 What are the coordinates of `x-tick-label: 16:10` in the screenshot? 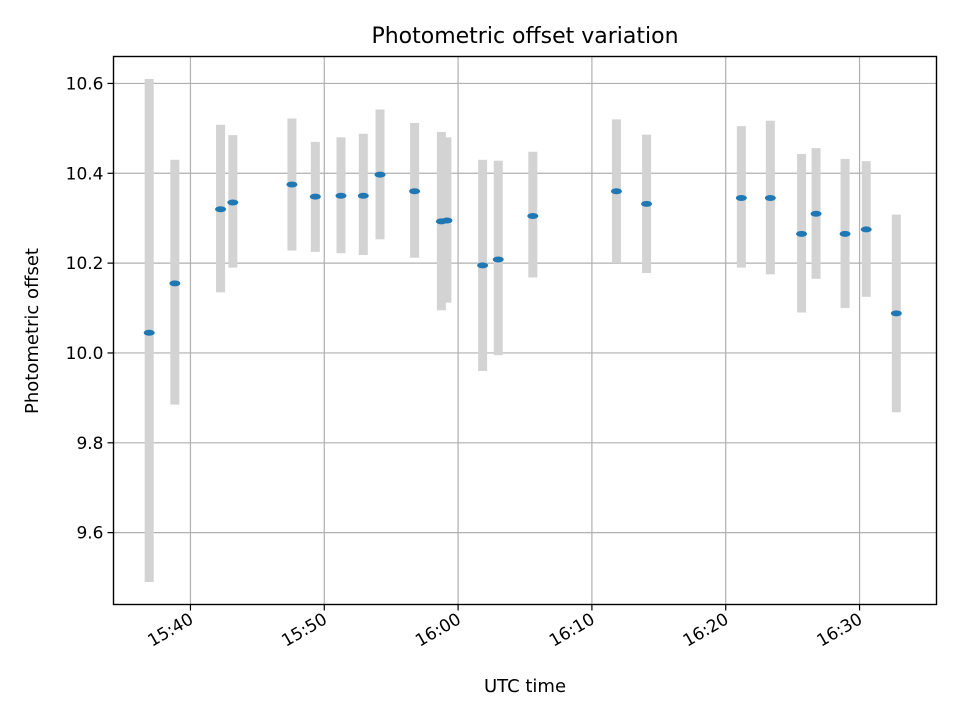 It's located at (572, 631).